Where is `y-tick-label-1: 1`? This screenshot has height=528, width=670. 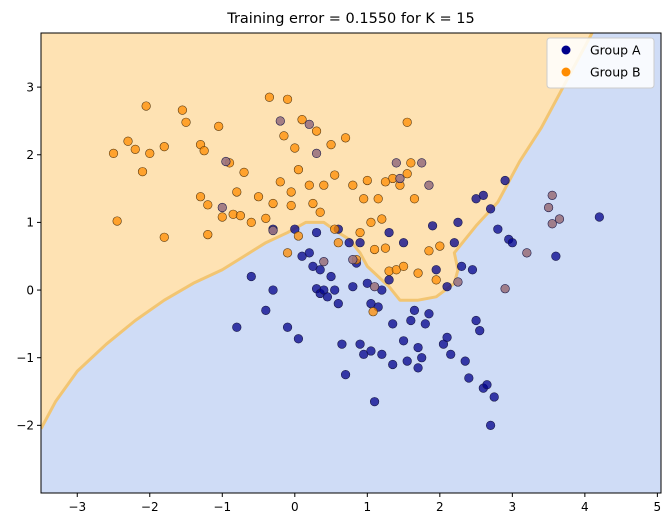
y-tick-label-1: 1 is located at coordinates (30, 223).